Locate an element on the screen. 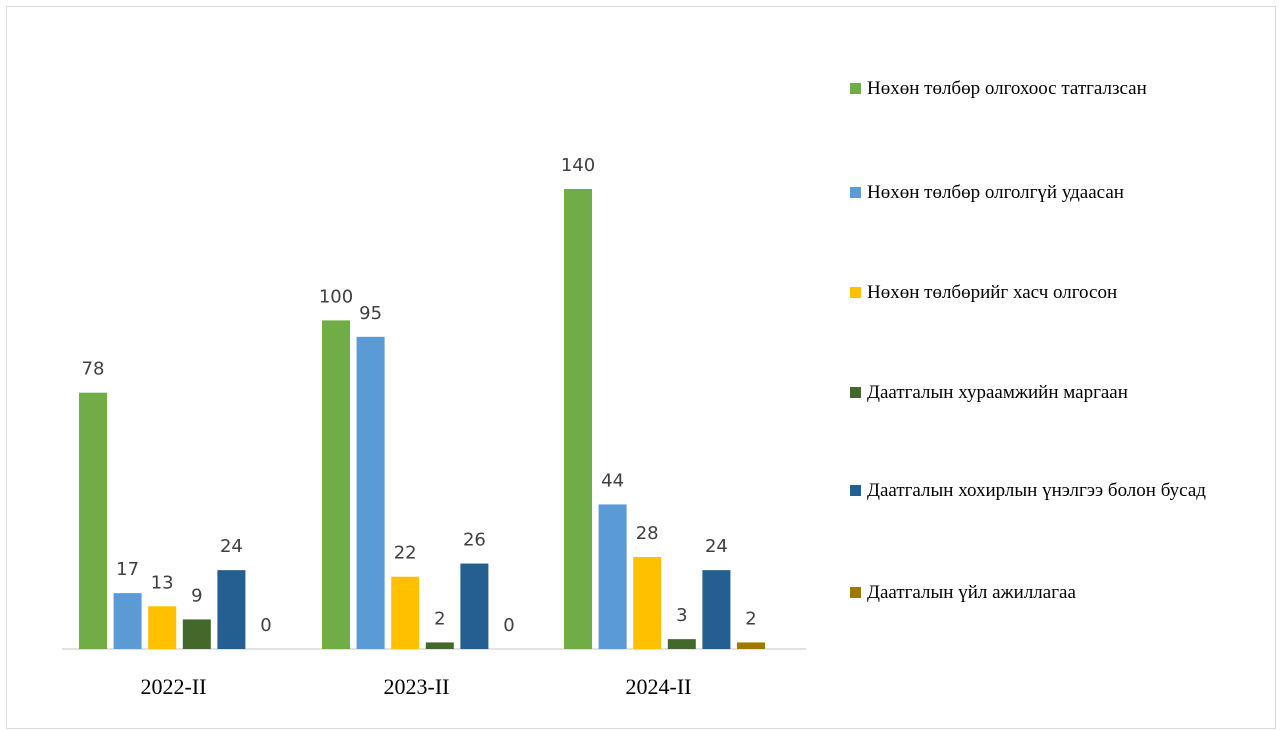  legend-item: Даатгалын хураамжийн маргаан is located at coordinates (989, 393).